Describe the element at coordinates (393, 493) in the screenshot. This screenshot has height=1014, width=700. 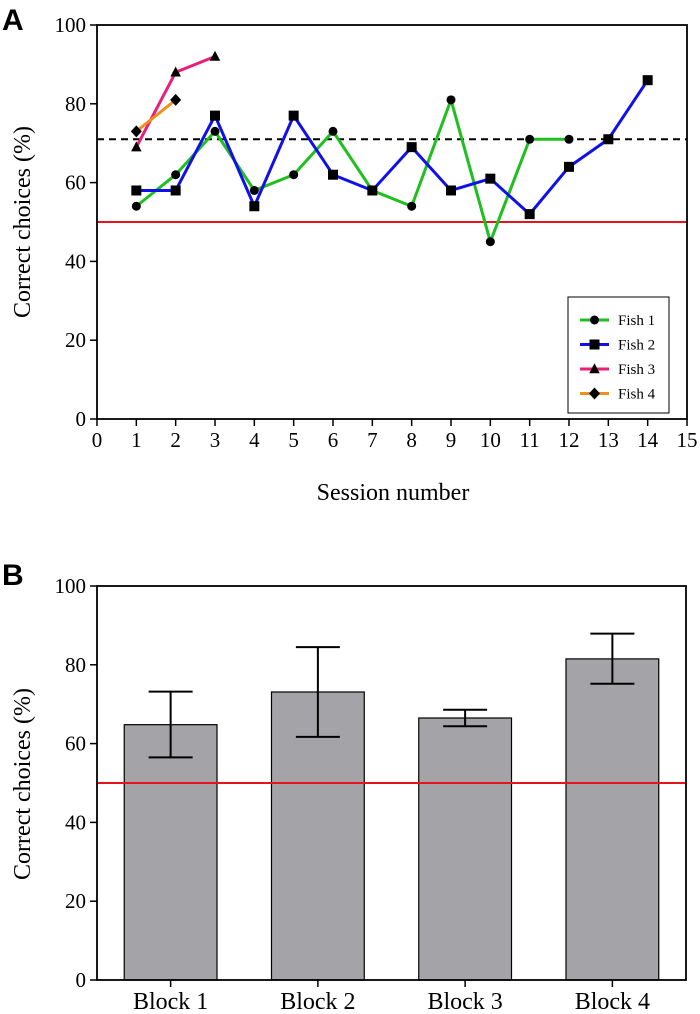
I see `panel-a-x-axis-label: Session number` at that location.